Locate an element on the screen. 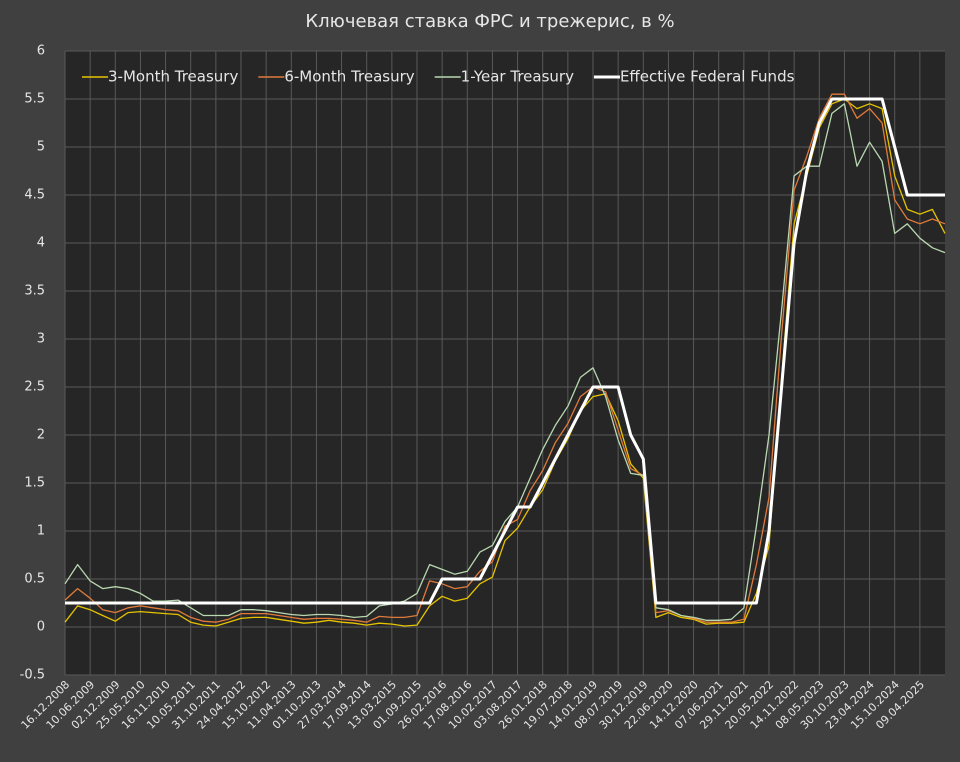 The width and height of the screenshot is (960, 762). y-tick-label: 3.5 is located at coordinates (34, 291).